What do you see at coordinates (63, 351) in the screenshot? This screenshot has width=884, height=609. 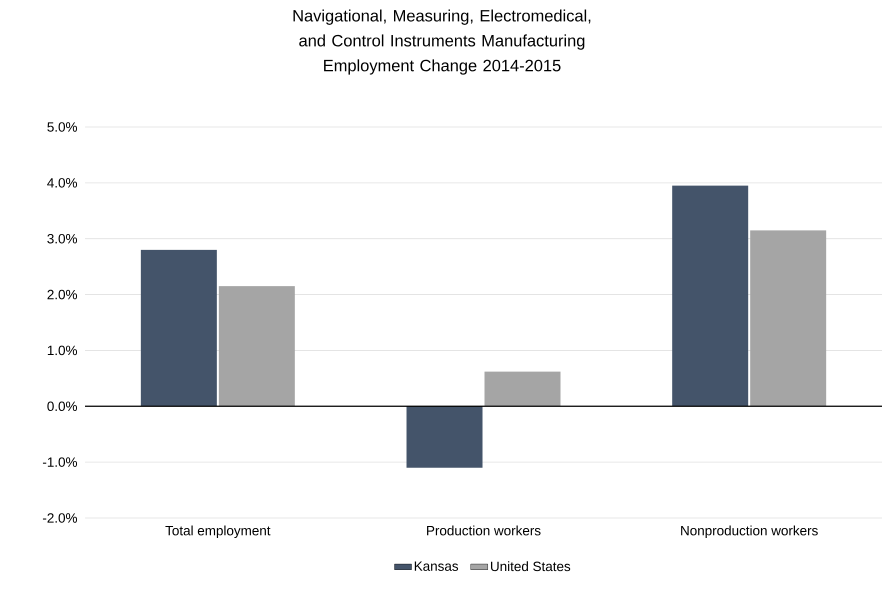 I see `y-tick-label: 1.0%` at bounding box center [63, 351].